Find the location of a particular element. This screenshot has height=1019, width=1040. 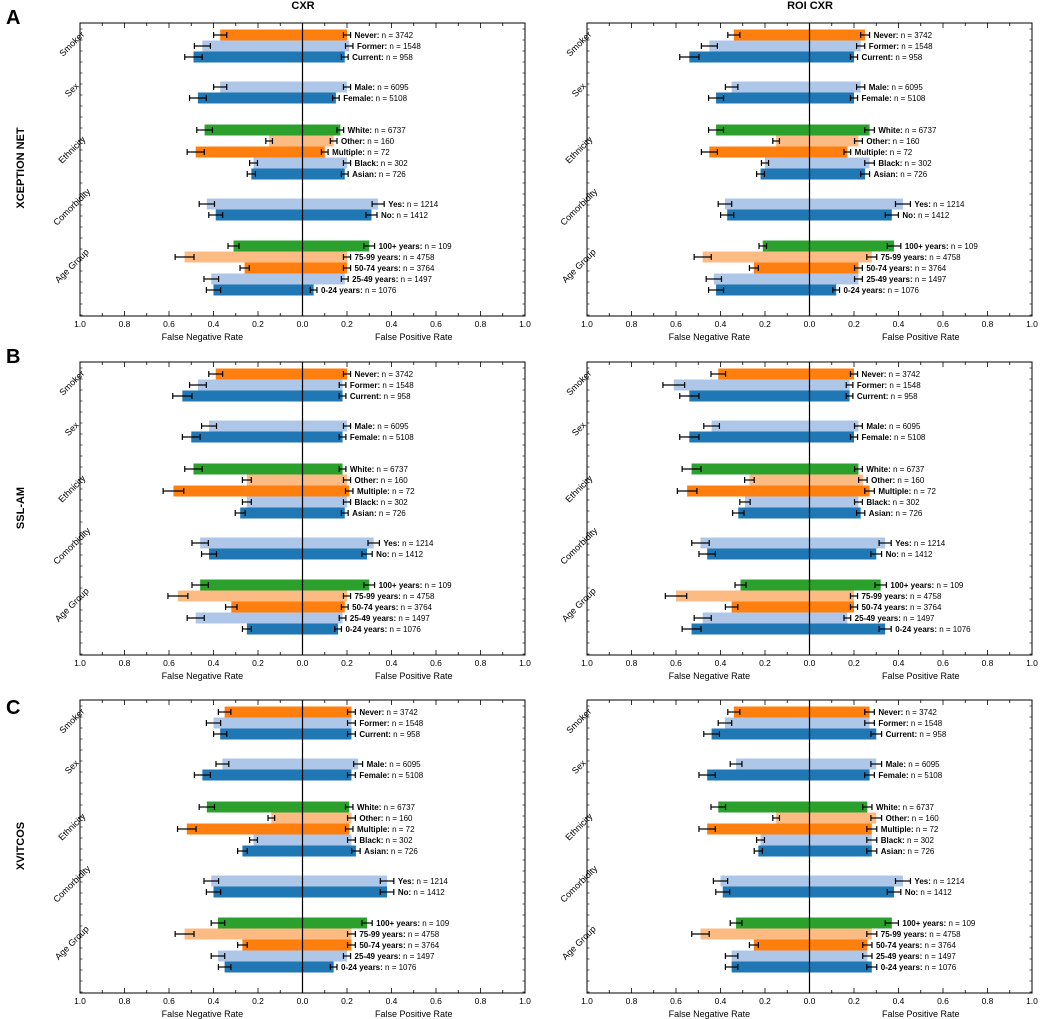

bar-label-count: n = 1214 is located at coordinates (417, 543).